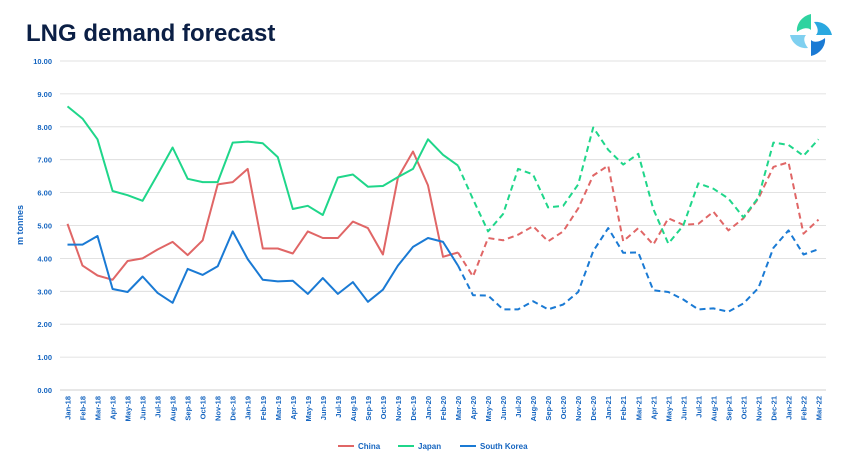 The height and width of the screenshot is (465, 848). Describe the element at coordinates (263, 267) in the screenshot. I see `series-line-south-korea` at that location.